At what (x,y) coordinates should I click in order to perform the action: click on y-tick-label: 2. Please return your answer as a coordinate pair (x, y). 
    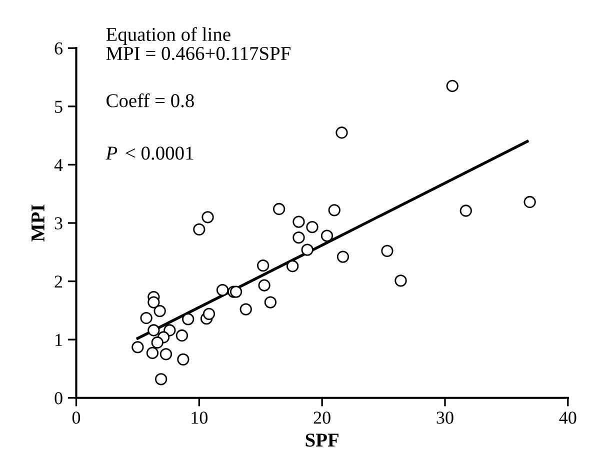
    Looking at the image, I should click on (58, 282).